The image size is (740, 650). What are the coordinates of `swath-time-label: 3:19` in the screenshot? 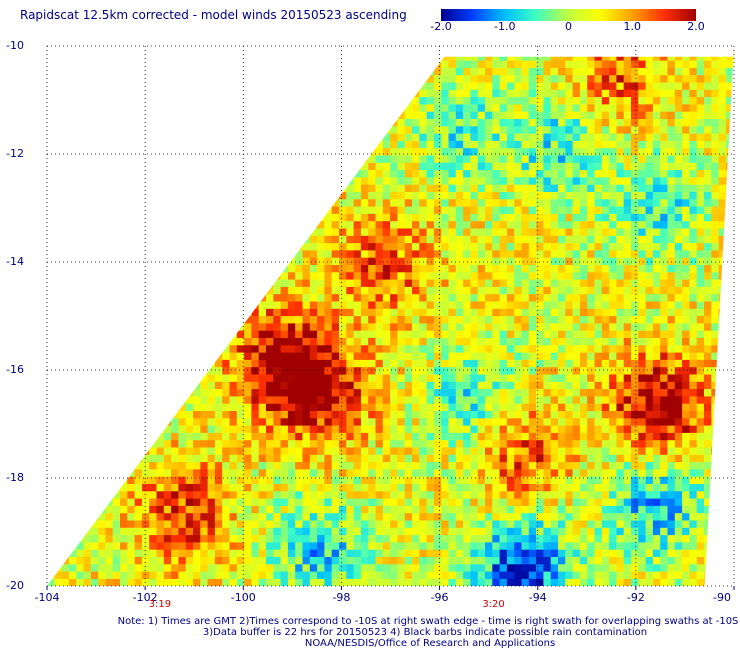 It's located at (160, 604).